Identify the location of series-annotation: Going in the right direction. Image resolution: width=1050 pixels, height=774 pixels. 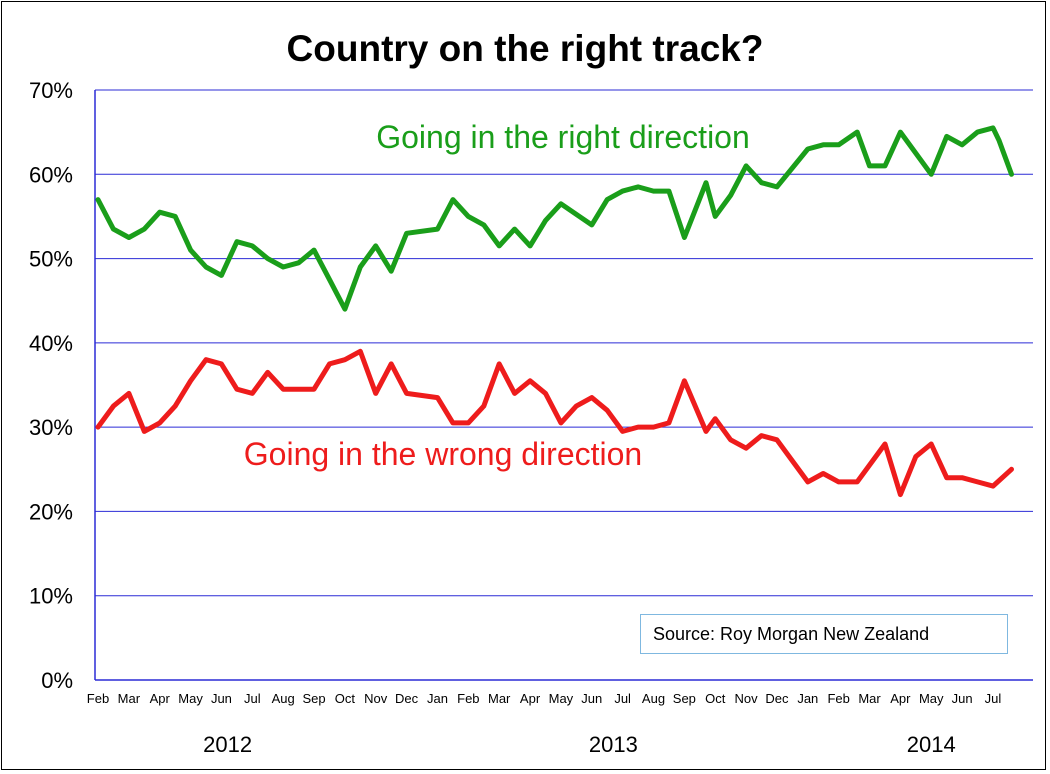
(563, 137).